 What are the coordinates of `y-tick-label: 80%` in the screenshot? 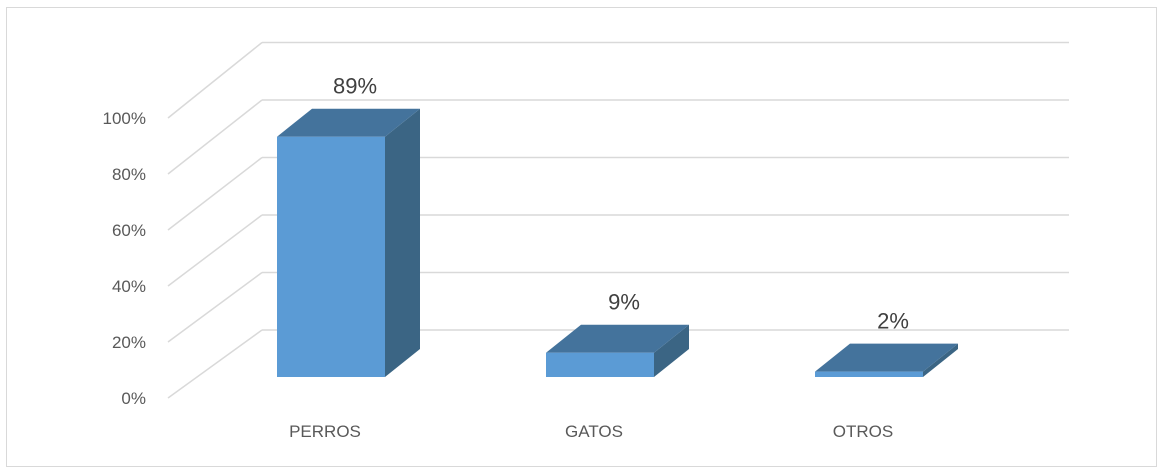 It's located at (129, 174).